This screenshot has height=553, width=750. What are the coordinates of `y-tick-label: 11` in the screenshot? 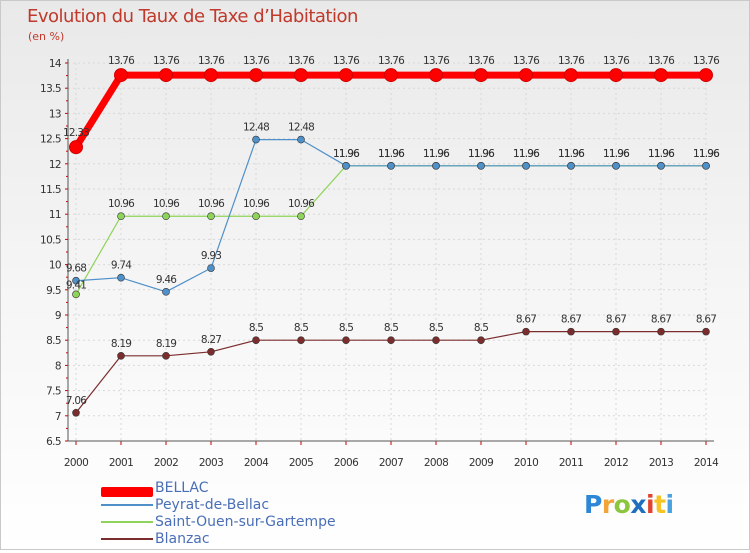 It's located at (55, 215).